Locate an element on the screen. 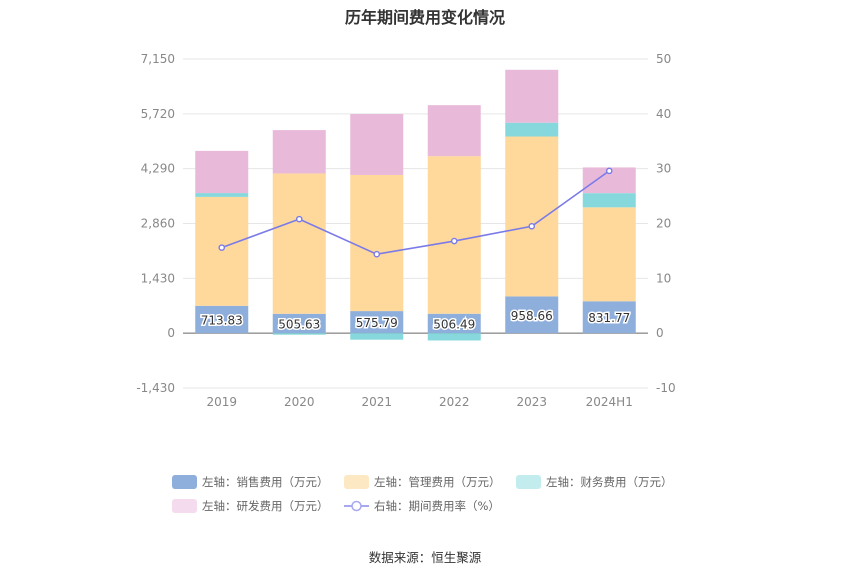  left-axis-tick-label: 5,720 is located at coordinates (158, 114).